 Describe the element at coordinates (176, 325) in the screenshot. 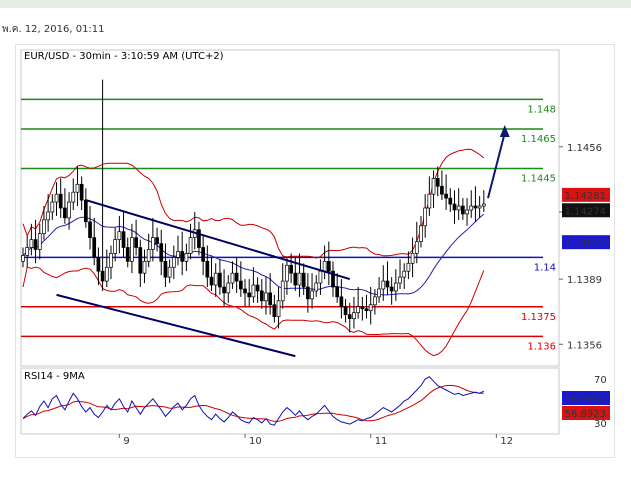

I see `channel-line` at that location.